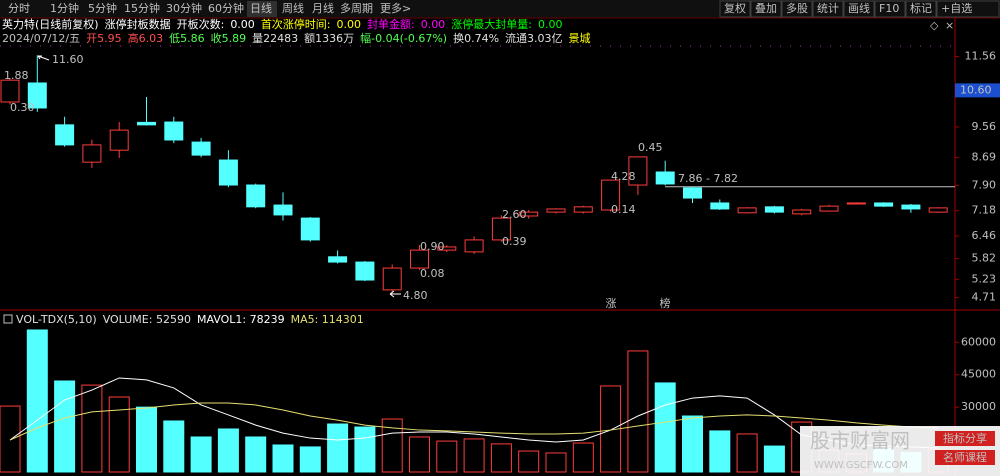  I want to click on y-tick-label: 60000, so click(978, 341).